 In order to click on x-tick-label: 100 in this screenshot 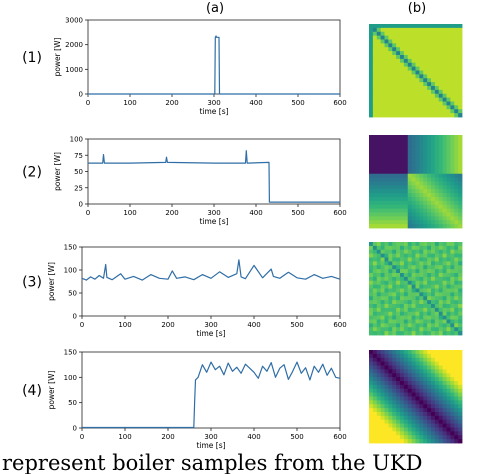, I will do `click(124, 437)`.